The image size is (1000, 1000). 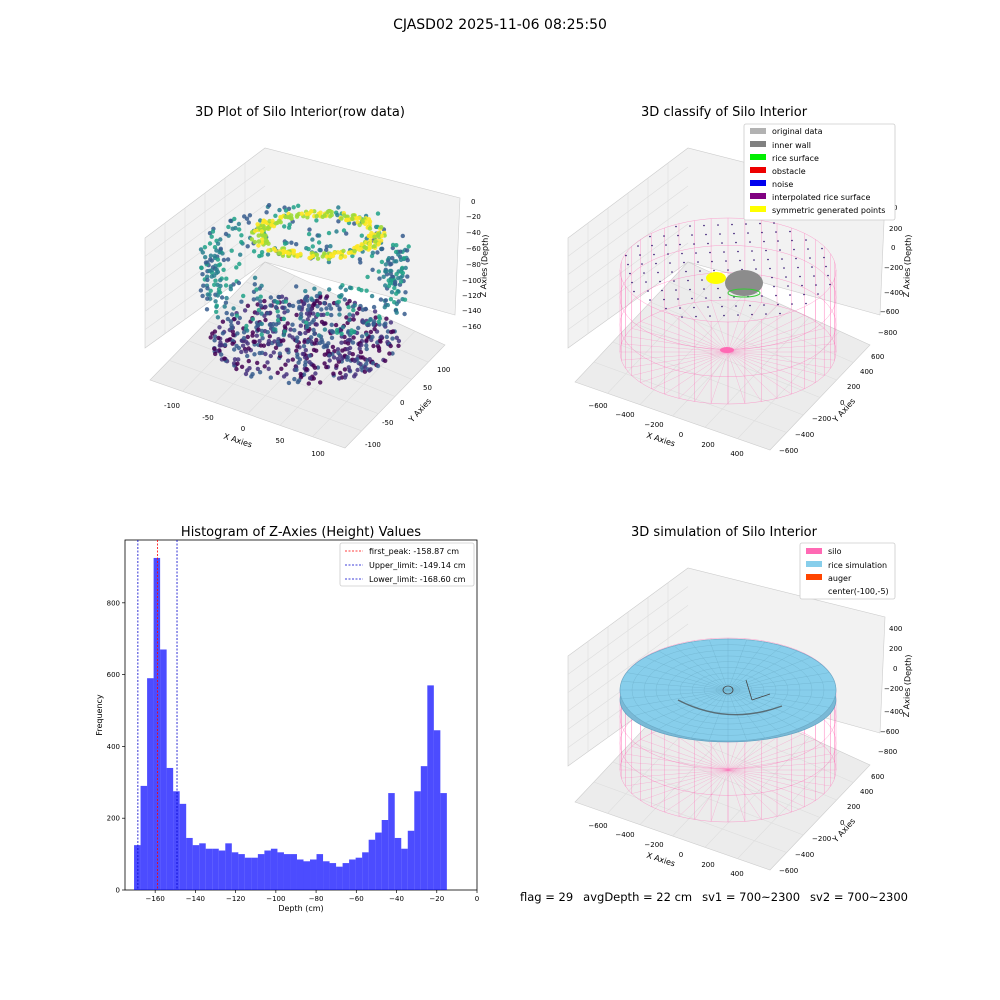 What do you see at coordinates (172, 406) in the screenshot?
I see `panel1-x-tick: -100` at bounding box center [172, 406].